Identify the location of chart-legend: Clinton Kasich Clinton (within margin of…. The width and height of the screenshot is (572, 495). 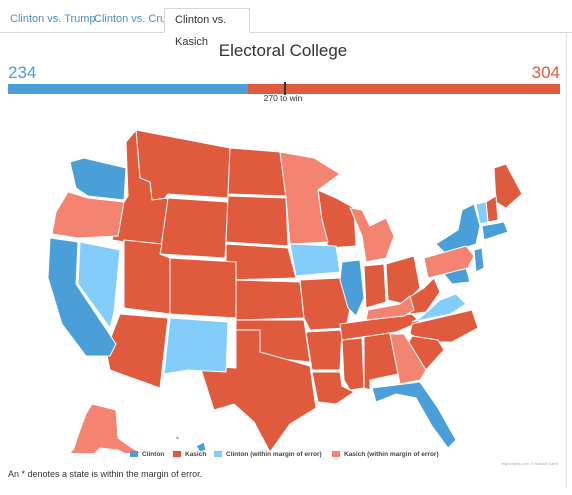
(283, 457).